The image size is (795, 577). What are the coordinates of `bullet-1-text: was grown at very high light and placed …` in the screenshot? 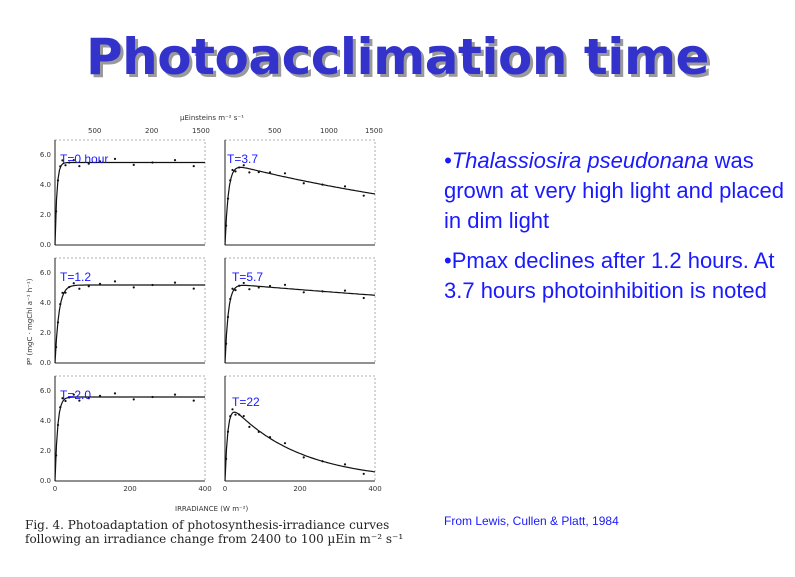 It's located at (614, 190).